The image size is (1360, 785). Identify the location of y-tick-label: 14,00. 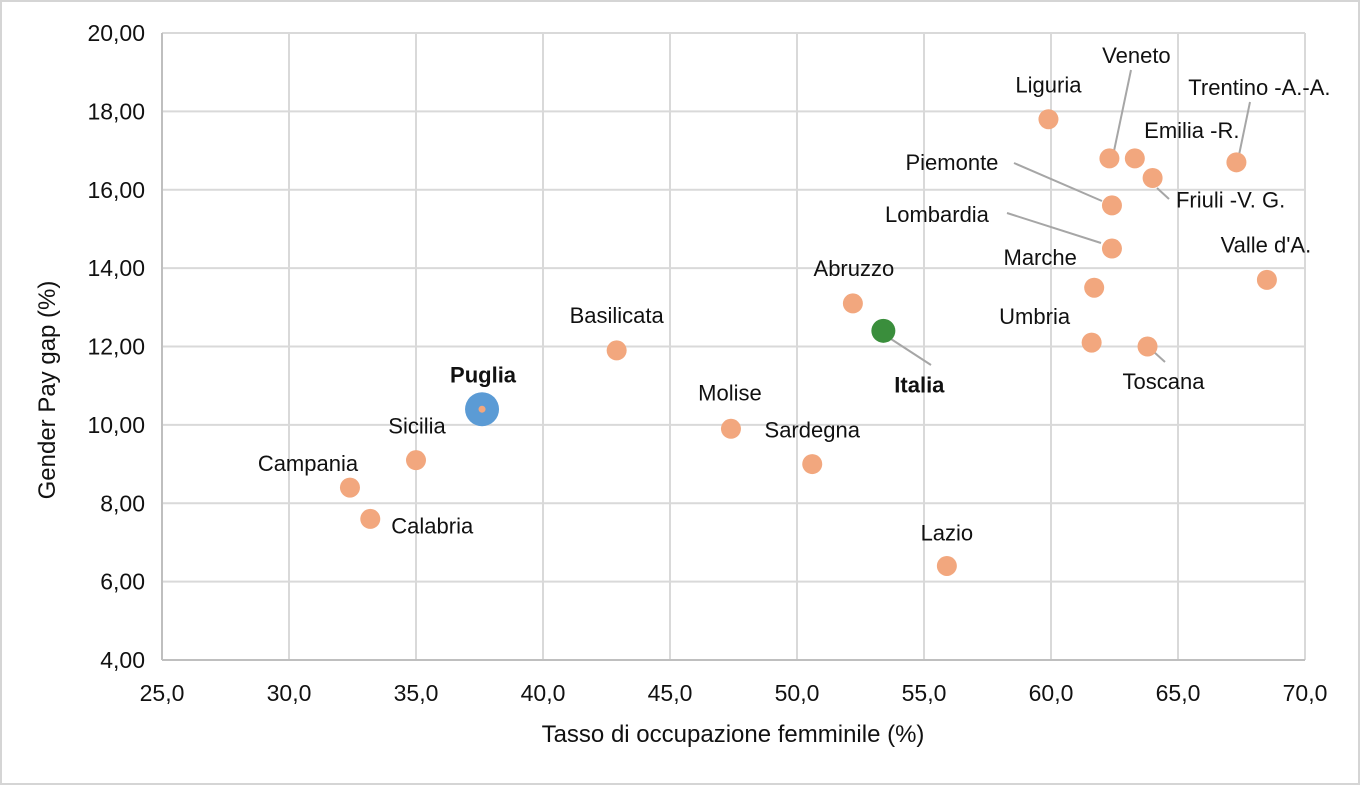
(116, 268).